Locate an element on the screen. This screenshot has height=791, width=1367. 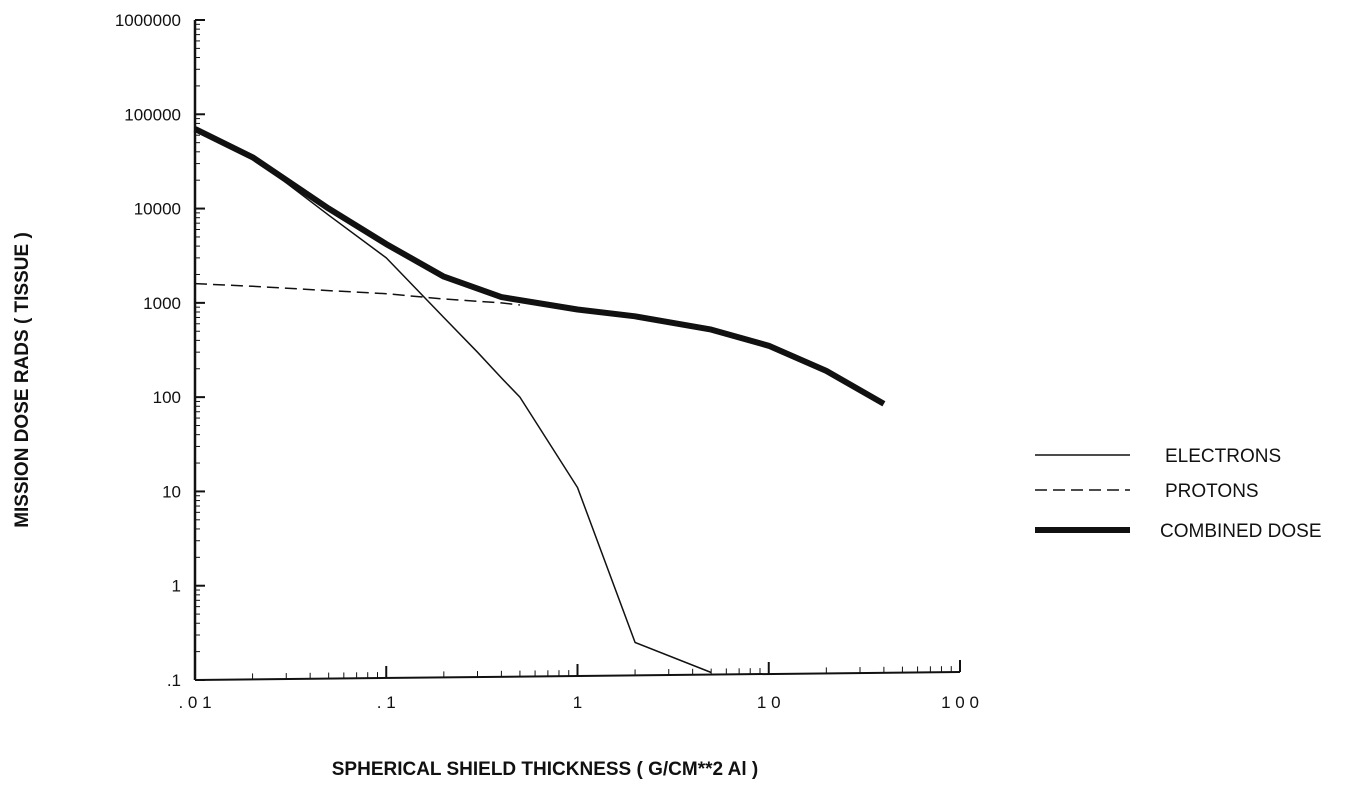
x-tick-label: . 1 is located at coordinates (386, 702).